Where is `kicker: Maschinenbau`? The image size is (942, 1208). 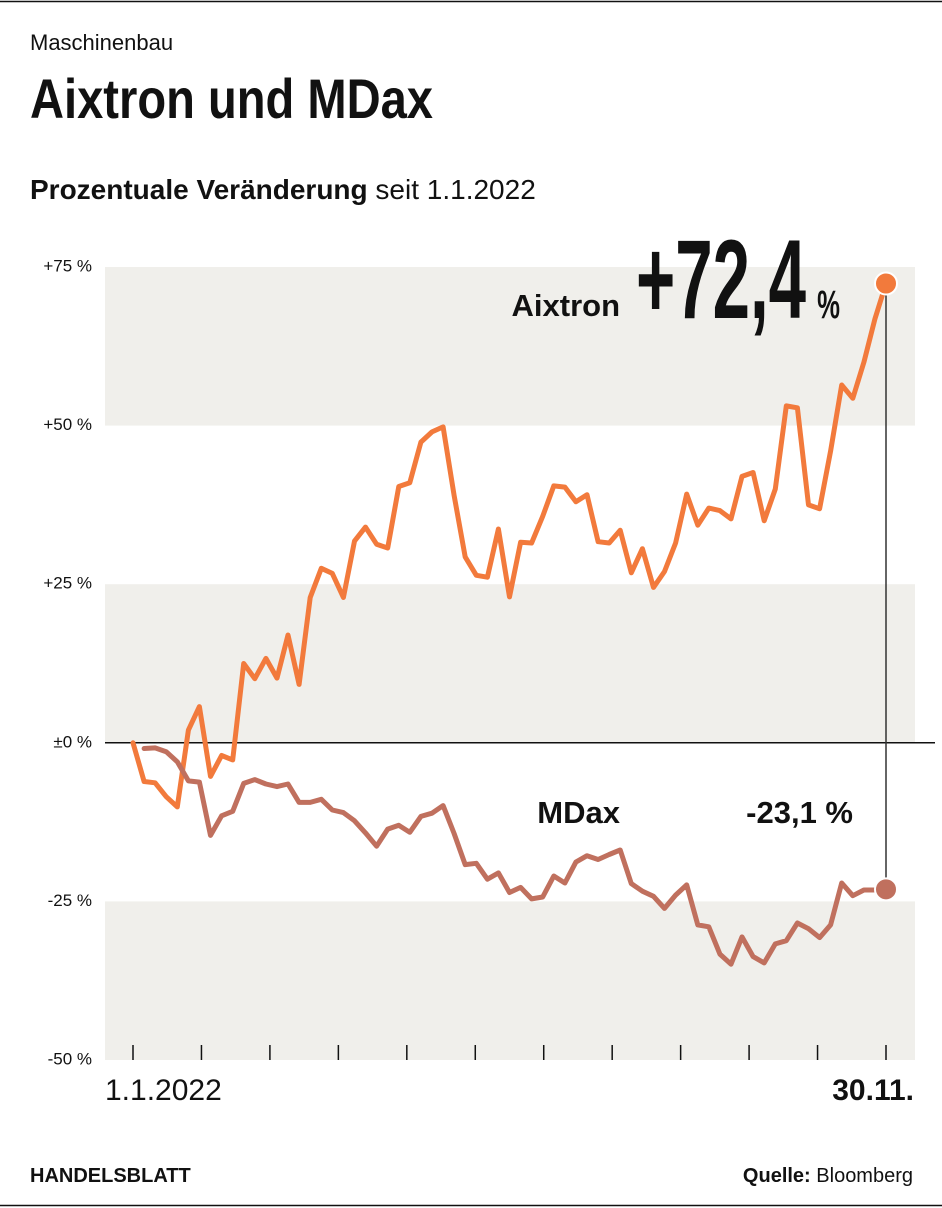 kicker: Maschinenbau is located at coordinates (101, 42).